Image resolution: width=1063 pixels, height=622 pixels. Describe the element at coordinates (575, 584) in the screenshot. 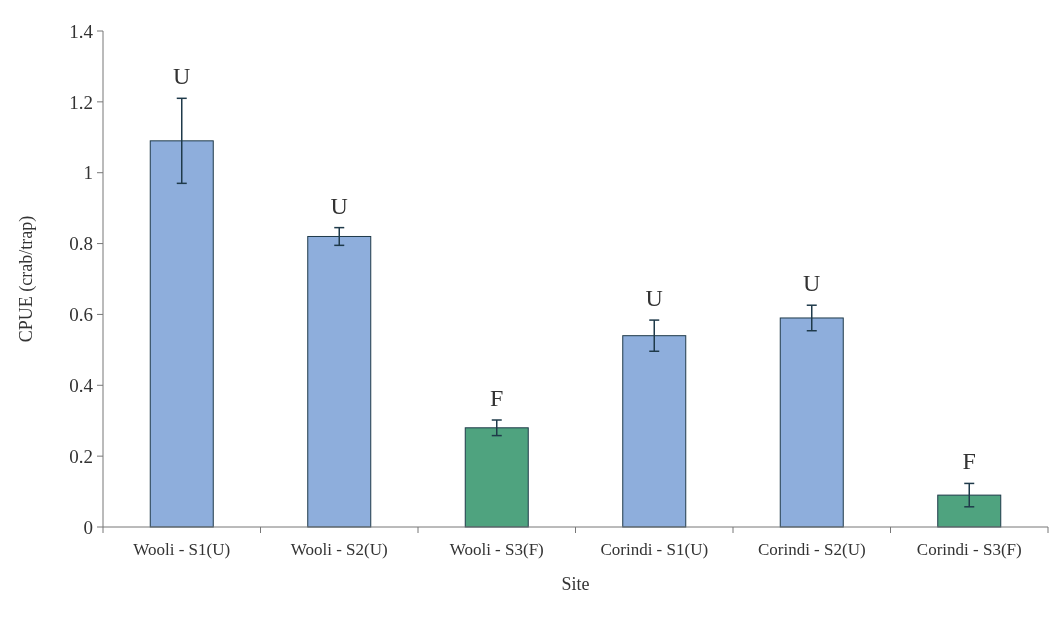

I see `x-axis-title: Site` at that location.